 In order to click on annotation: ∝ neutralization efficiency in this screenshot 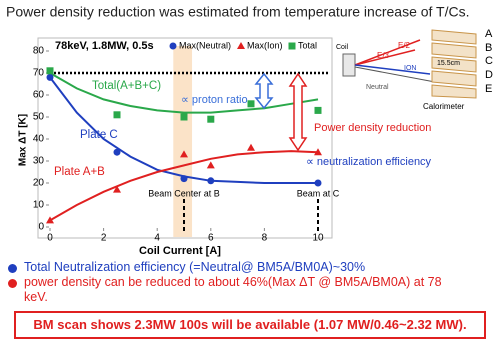, I will do `click(369, 162)`.